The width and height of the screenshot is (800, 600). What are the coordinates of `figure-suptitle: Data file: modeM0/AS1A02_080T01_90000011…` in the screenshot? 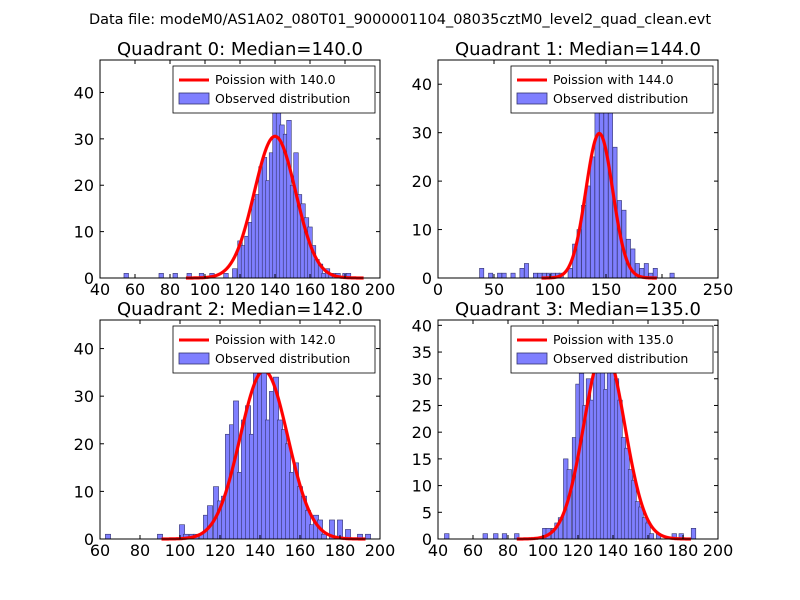 It's located at (400, 20).